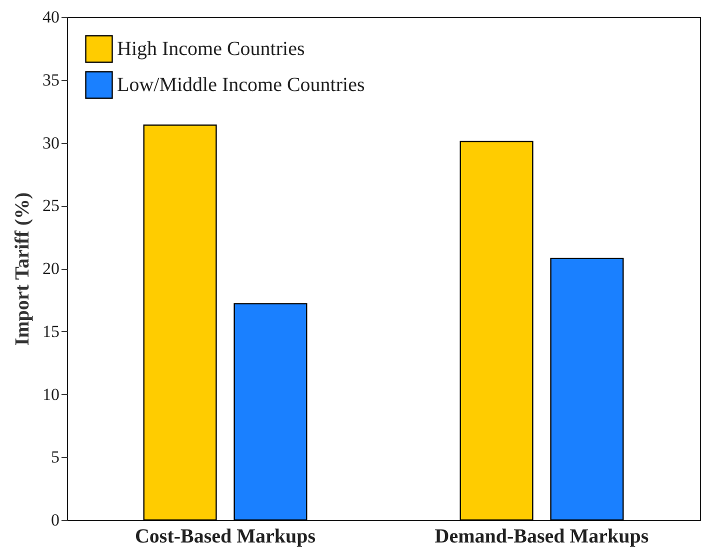 Image resolution: width=705 pixels, height=553 pixels. What do you see at coordinates (51, 331) in the screenshot?
I see `y-tick-label: 15` at bounding box center [51, 331].